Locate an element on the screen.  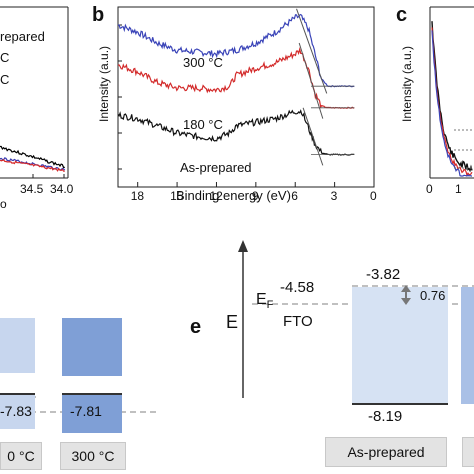
label-300C: 300 °C is located at coordinates (203, 62).